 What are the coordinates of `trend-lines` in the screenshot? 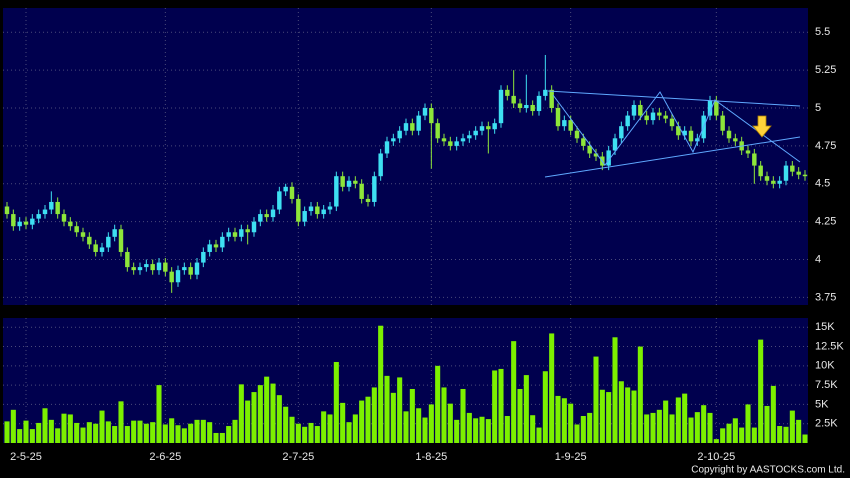 It's located at (672, 134).